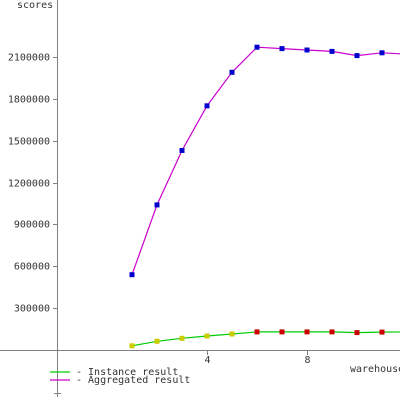 The image size is (400, 400). I want to click on y-axis-label: scores, so click(35, 5).